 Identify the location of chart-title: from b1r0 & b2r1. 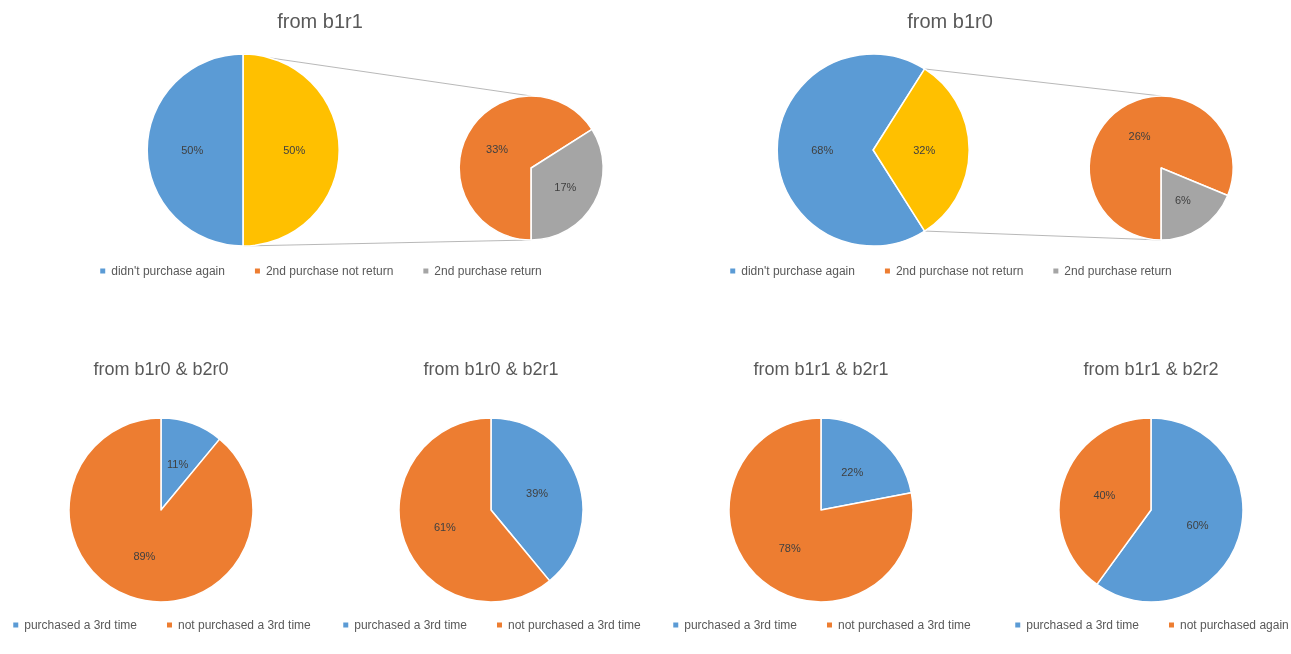
(491, 369).